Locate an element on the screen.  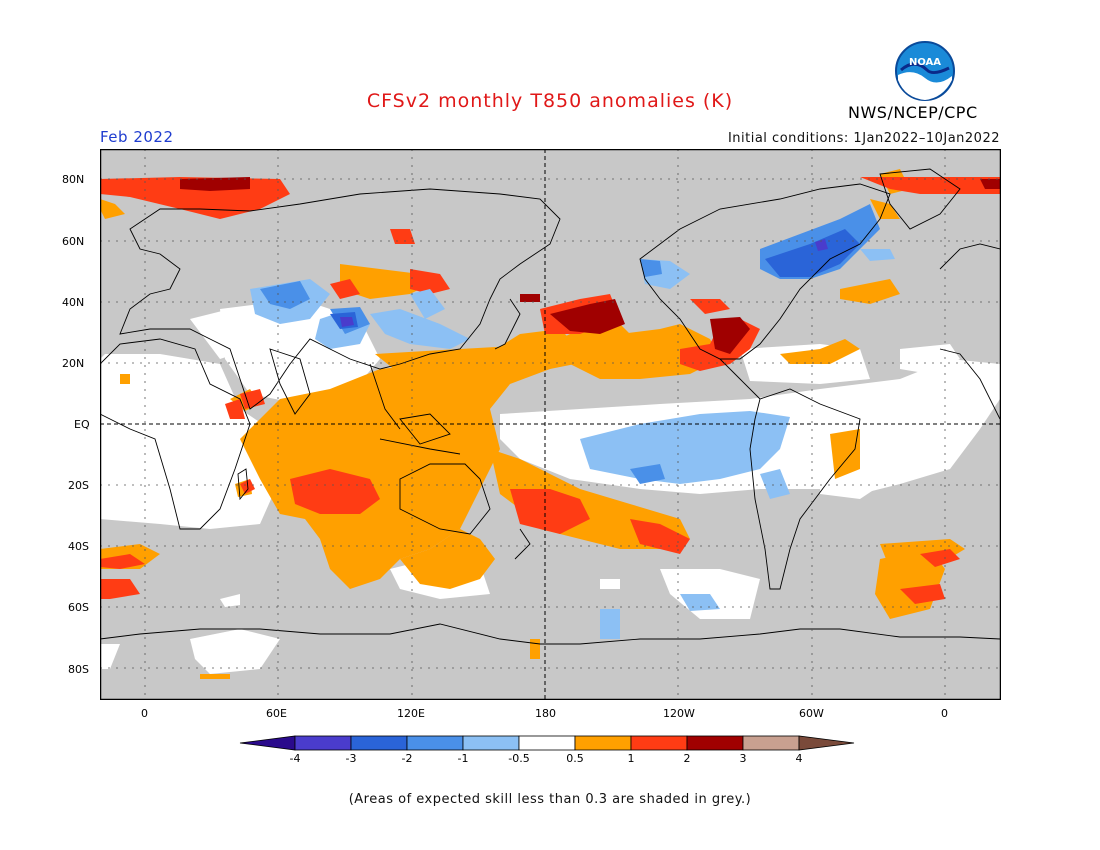
lat-label: 40S is located at coordinates (78, 546).